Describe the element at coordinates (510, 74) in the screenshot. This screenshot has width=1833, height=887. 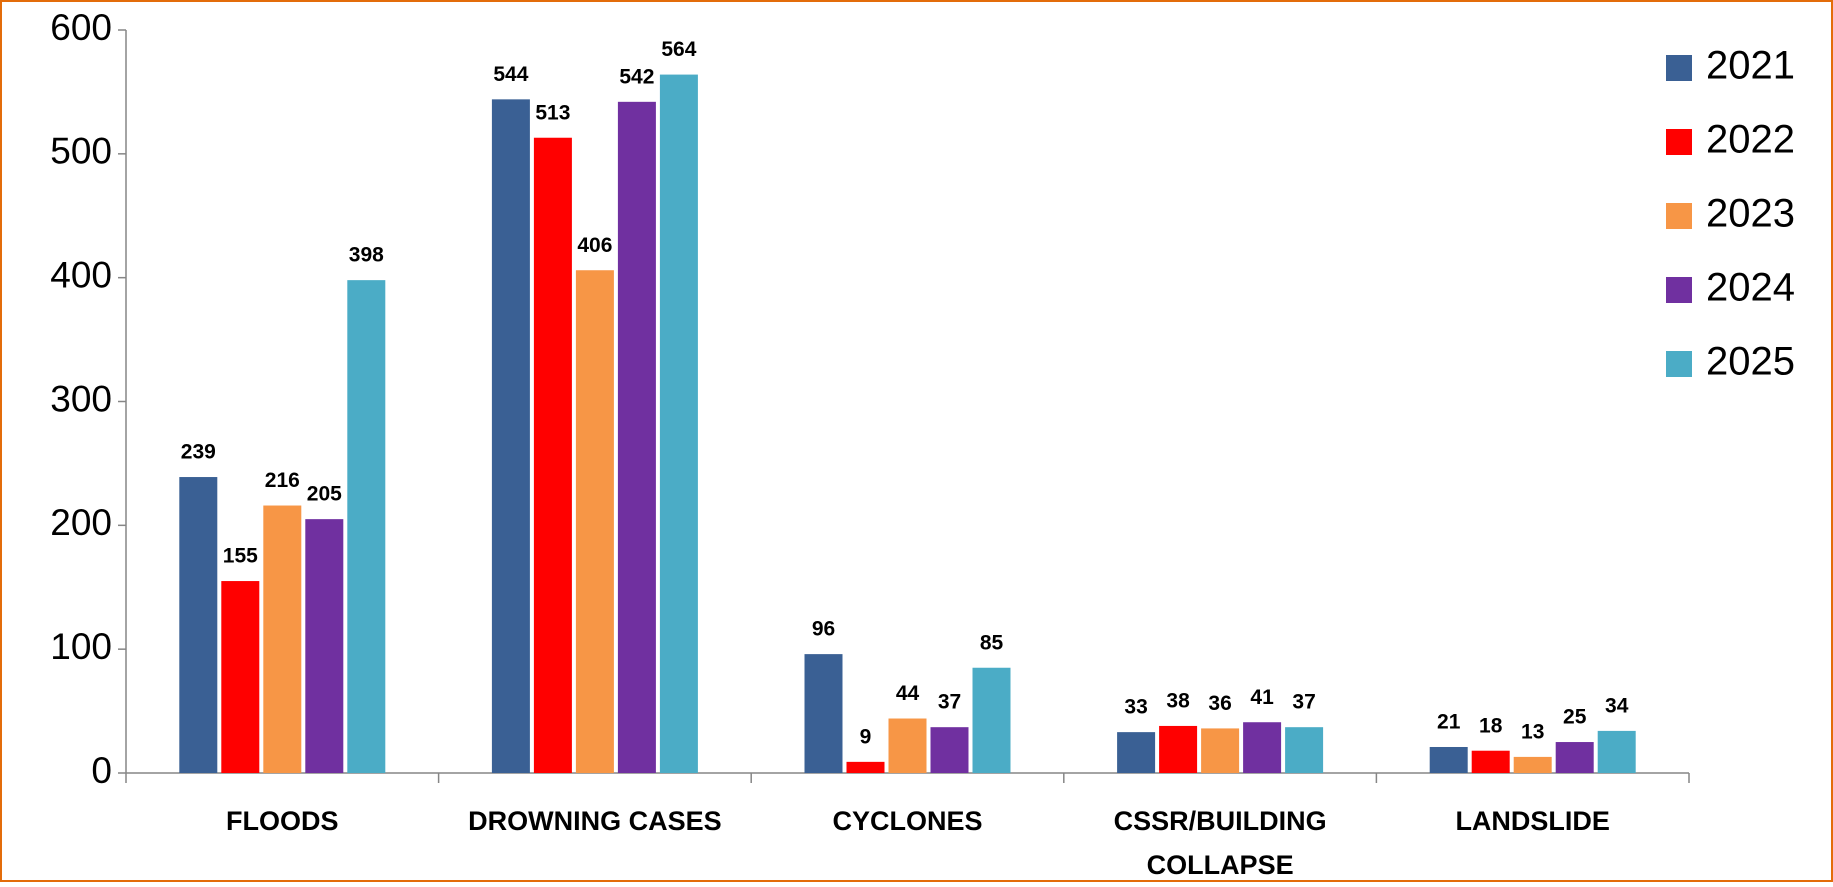
I see `data-label: 544` at that location.